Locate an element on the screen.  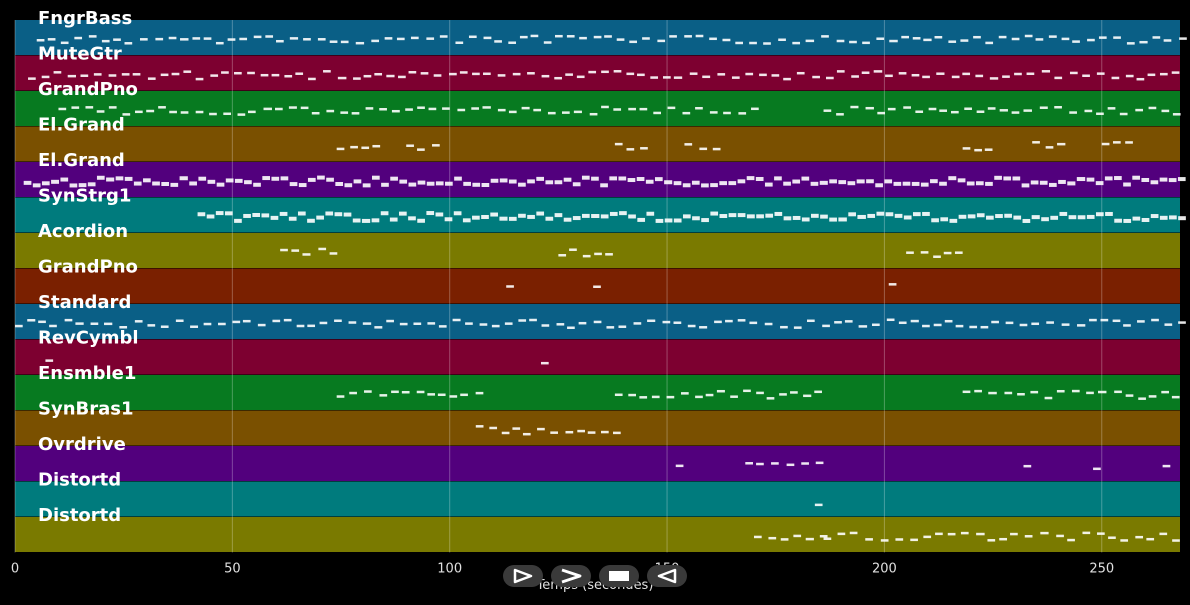
rewind-button is located at coordinates (667, 576).